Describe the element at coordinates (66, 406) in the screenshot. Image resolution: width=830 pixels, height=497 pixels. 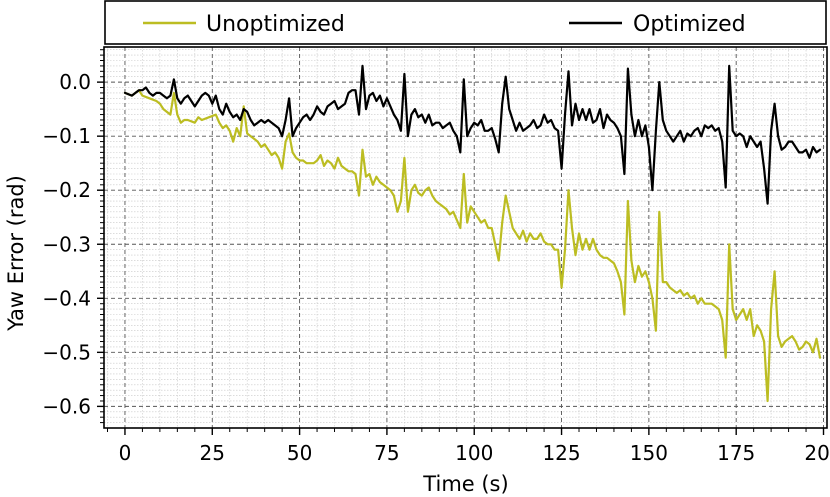
I see `y-tick-label: −0.6` at that location.